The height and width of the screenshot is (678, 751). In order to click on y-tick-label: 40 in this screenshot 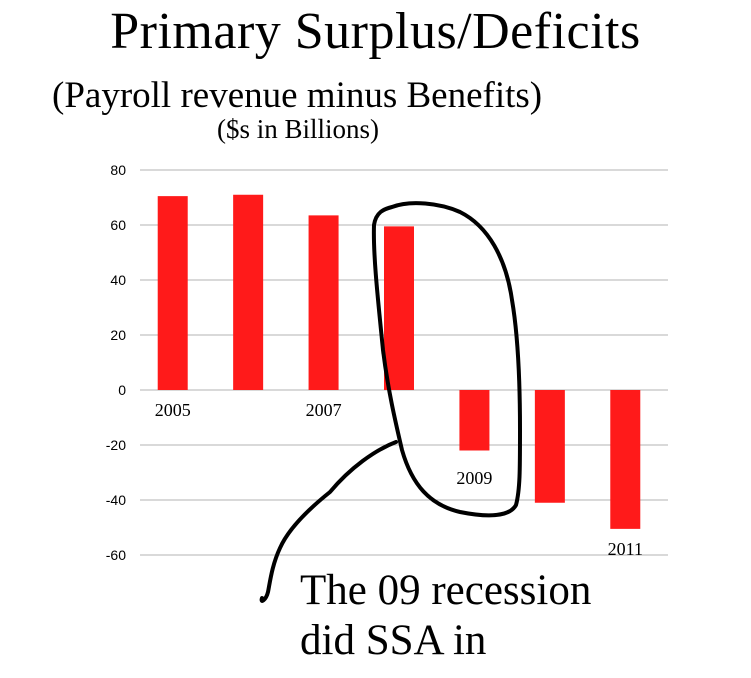, I will do `click(118, 280)`.